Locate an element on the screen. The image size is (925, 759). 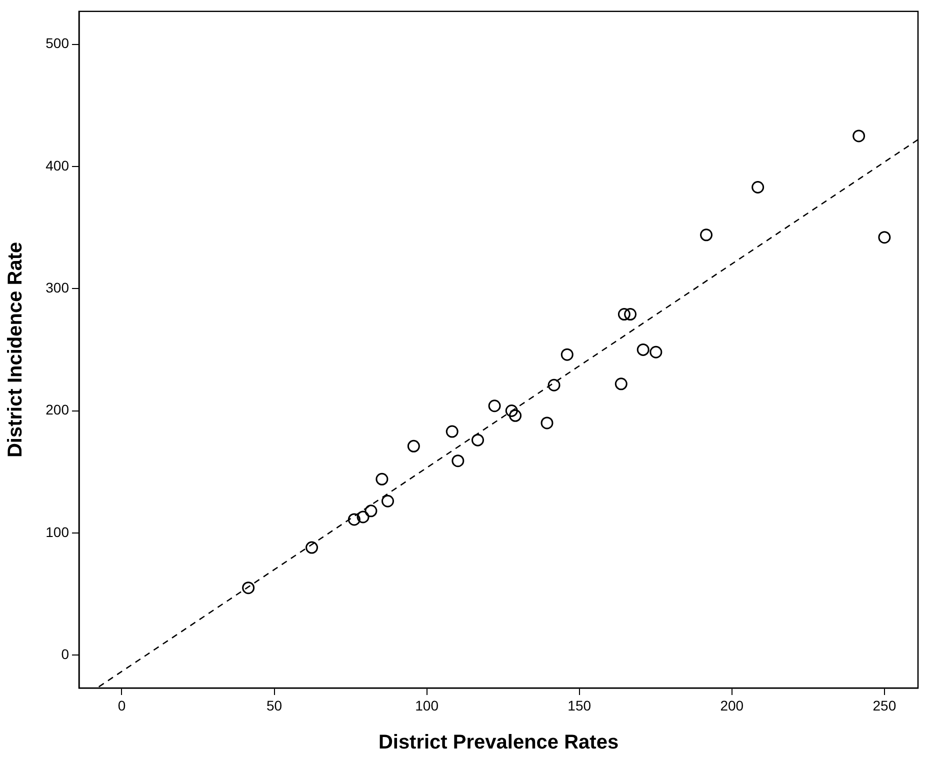
y-tick-label: 100 is located at coordinates (58, 532).